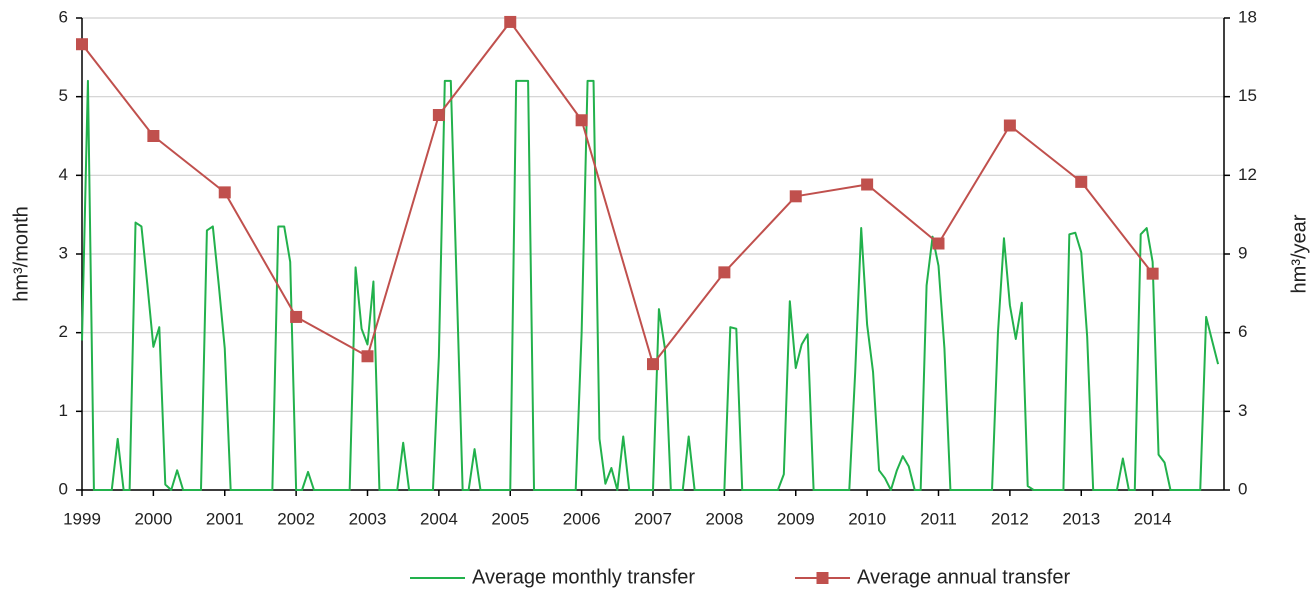 The height and width of the screenshot is (591, 1316). What do you see at coordinates (63, 95) in the screenshot?
I see `y-tick-label: 5` at bounding box center [63, 95].